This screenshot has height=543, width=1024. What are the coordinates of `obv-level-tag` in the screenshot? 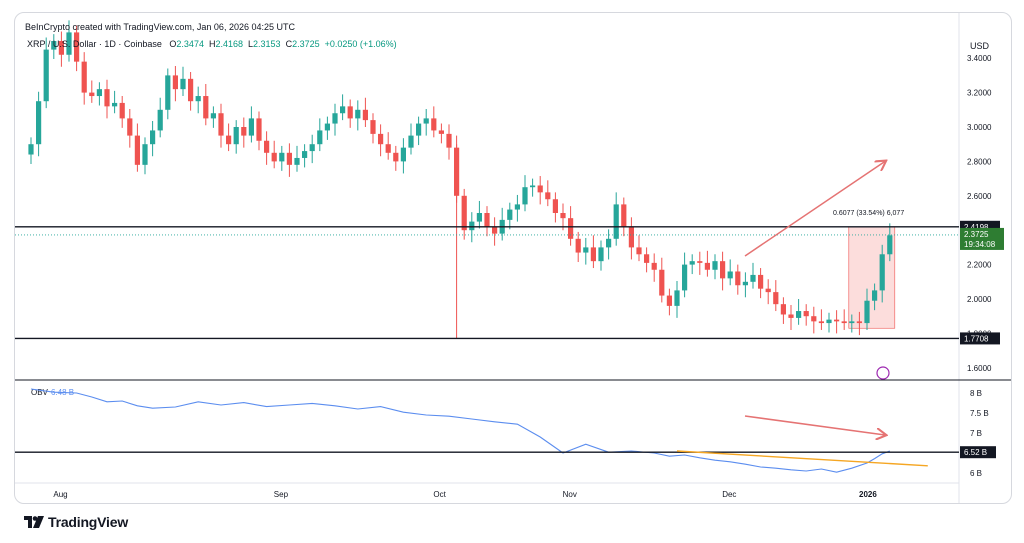 It's located at (978, 452).